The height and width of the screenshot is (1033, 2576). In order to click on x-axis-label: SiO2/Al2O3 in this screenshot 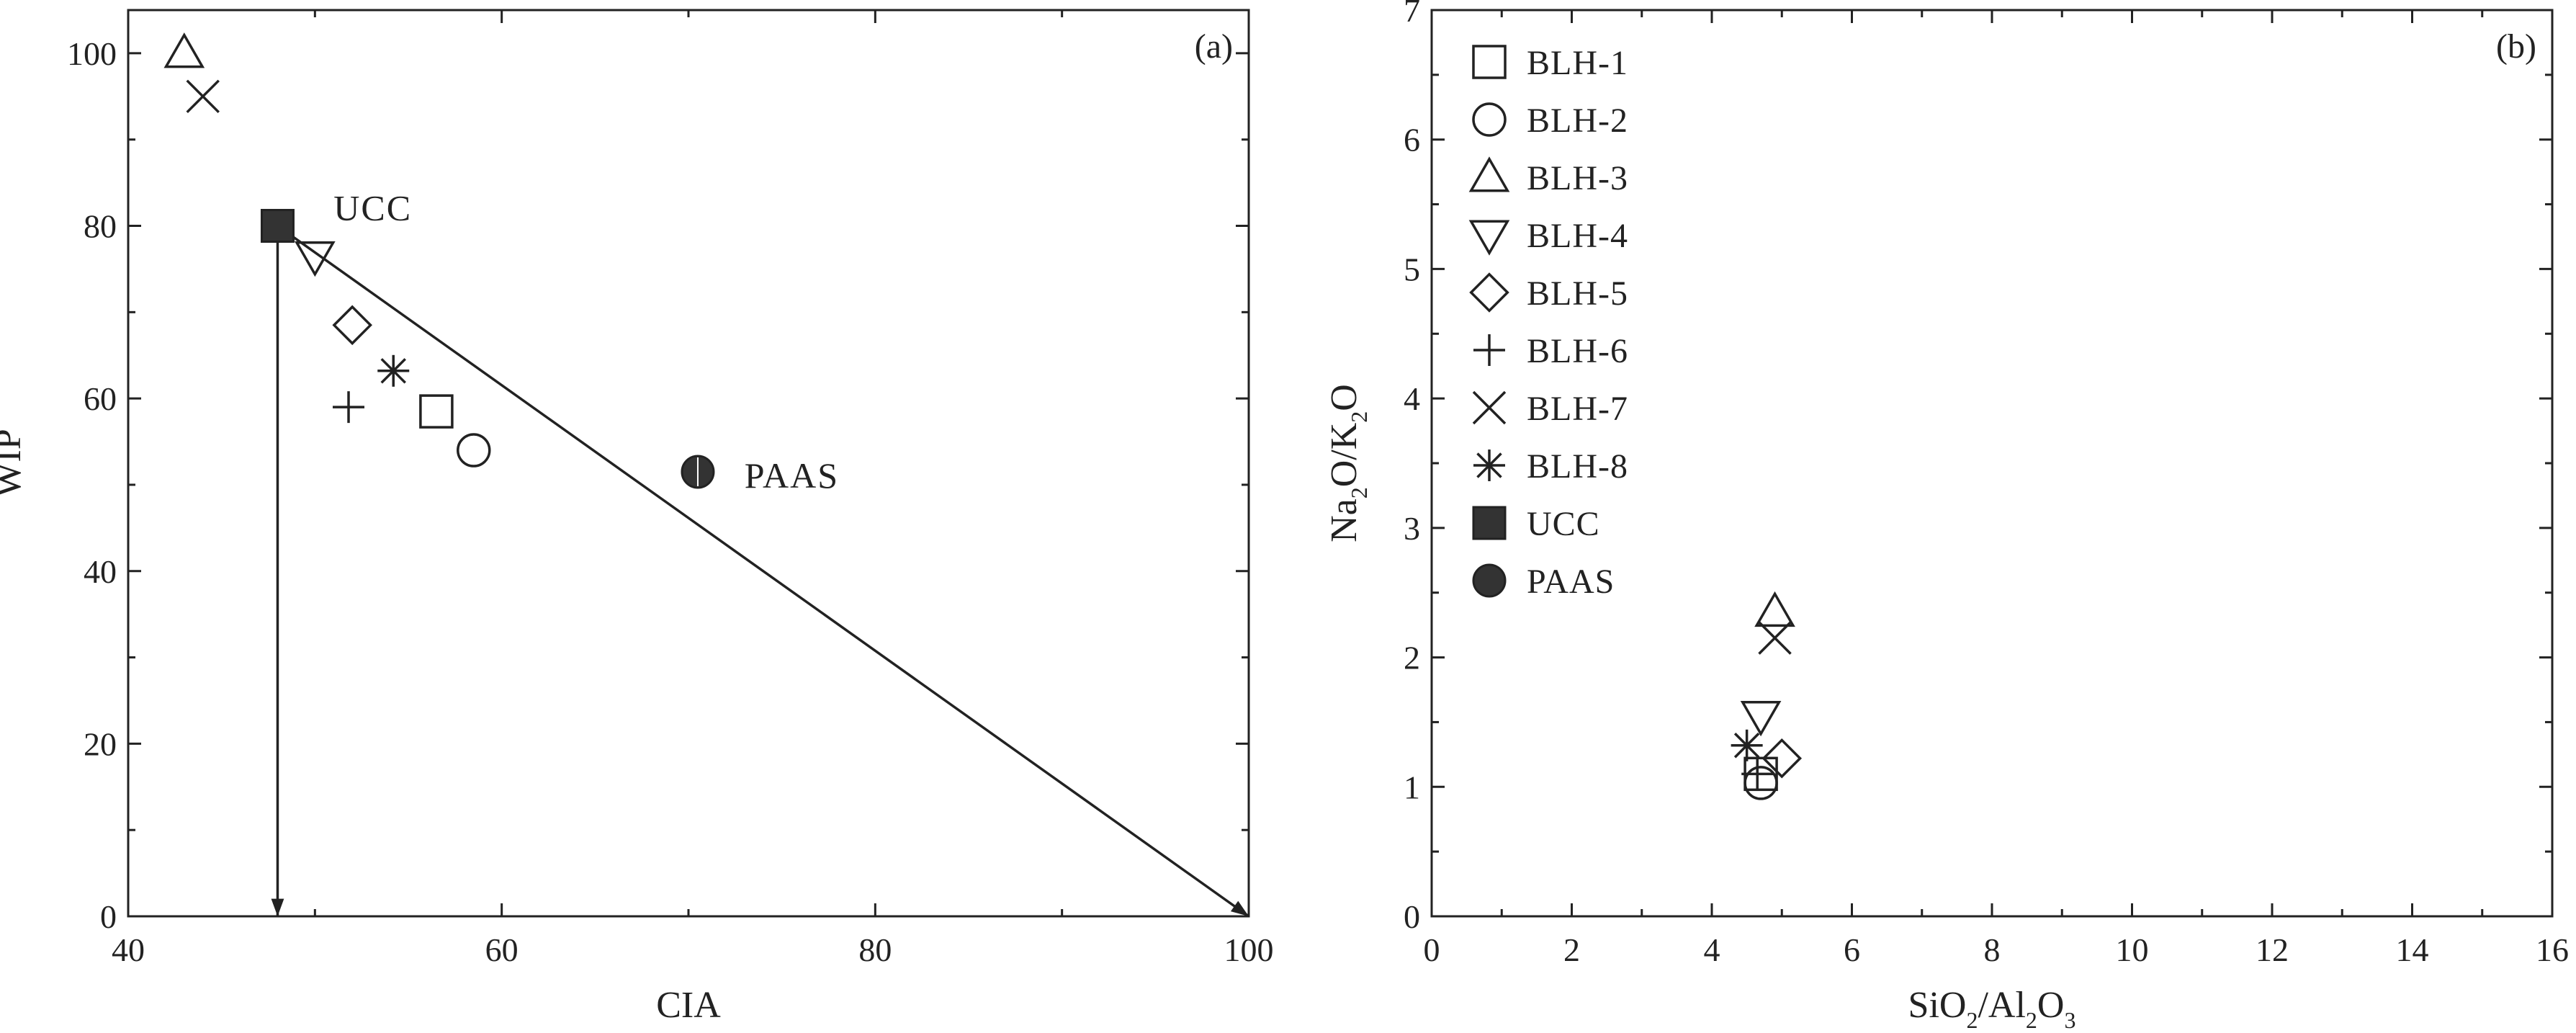, I will do `click(1992, 1009)`.